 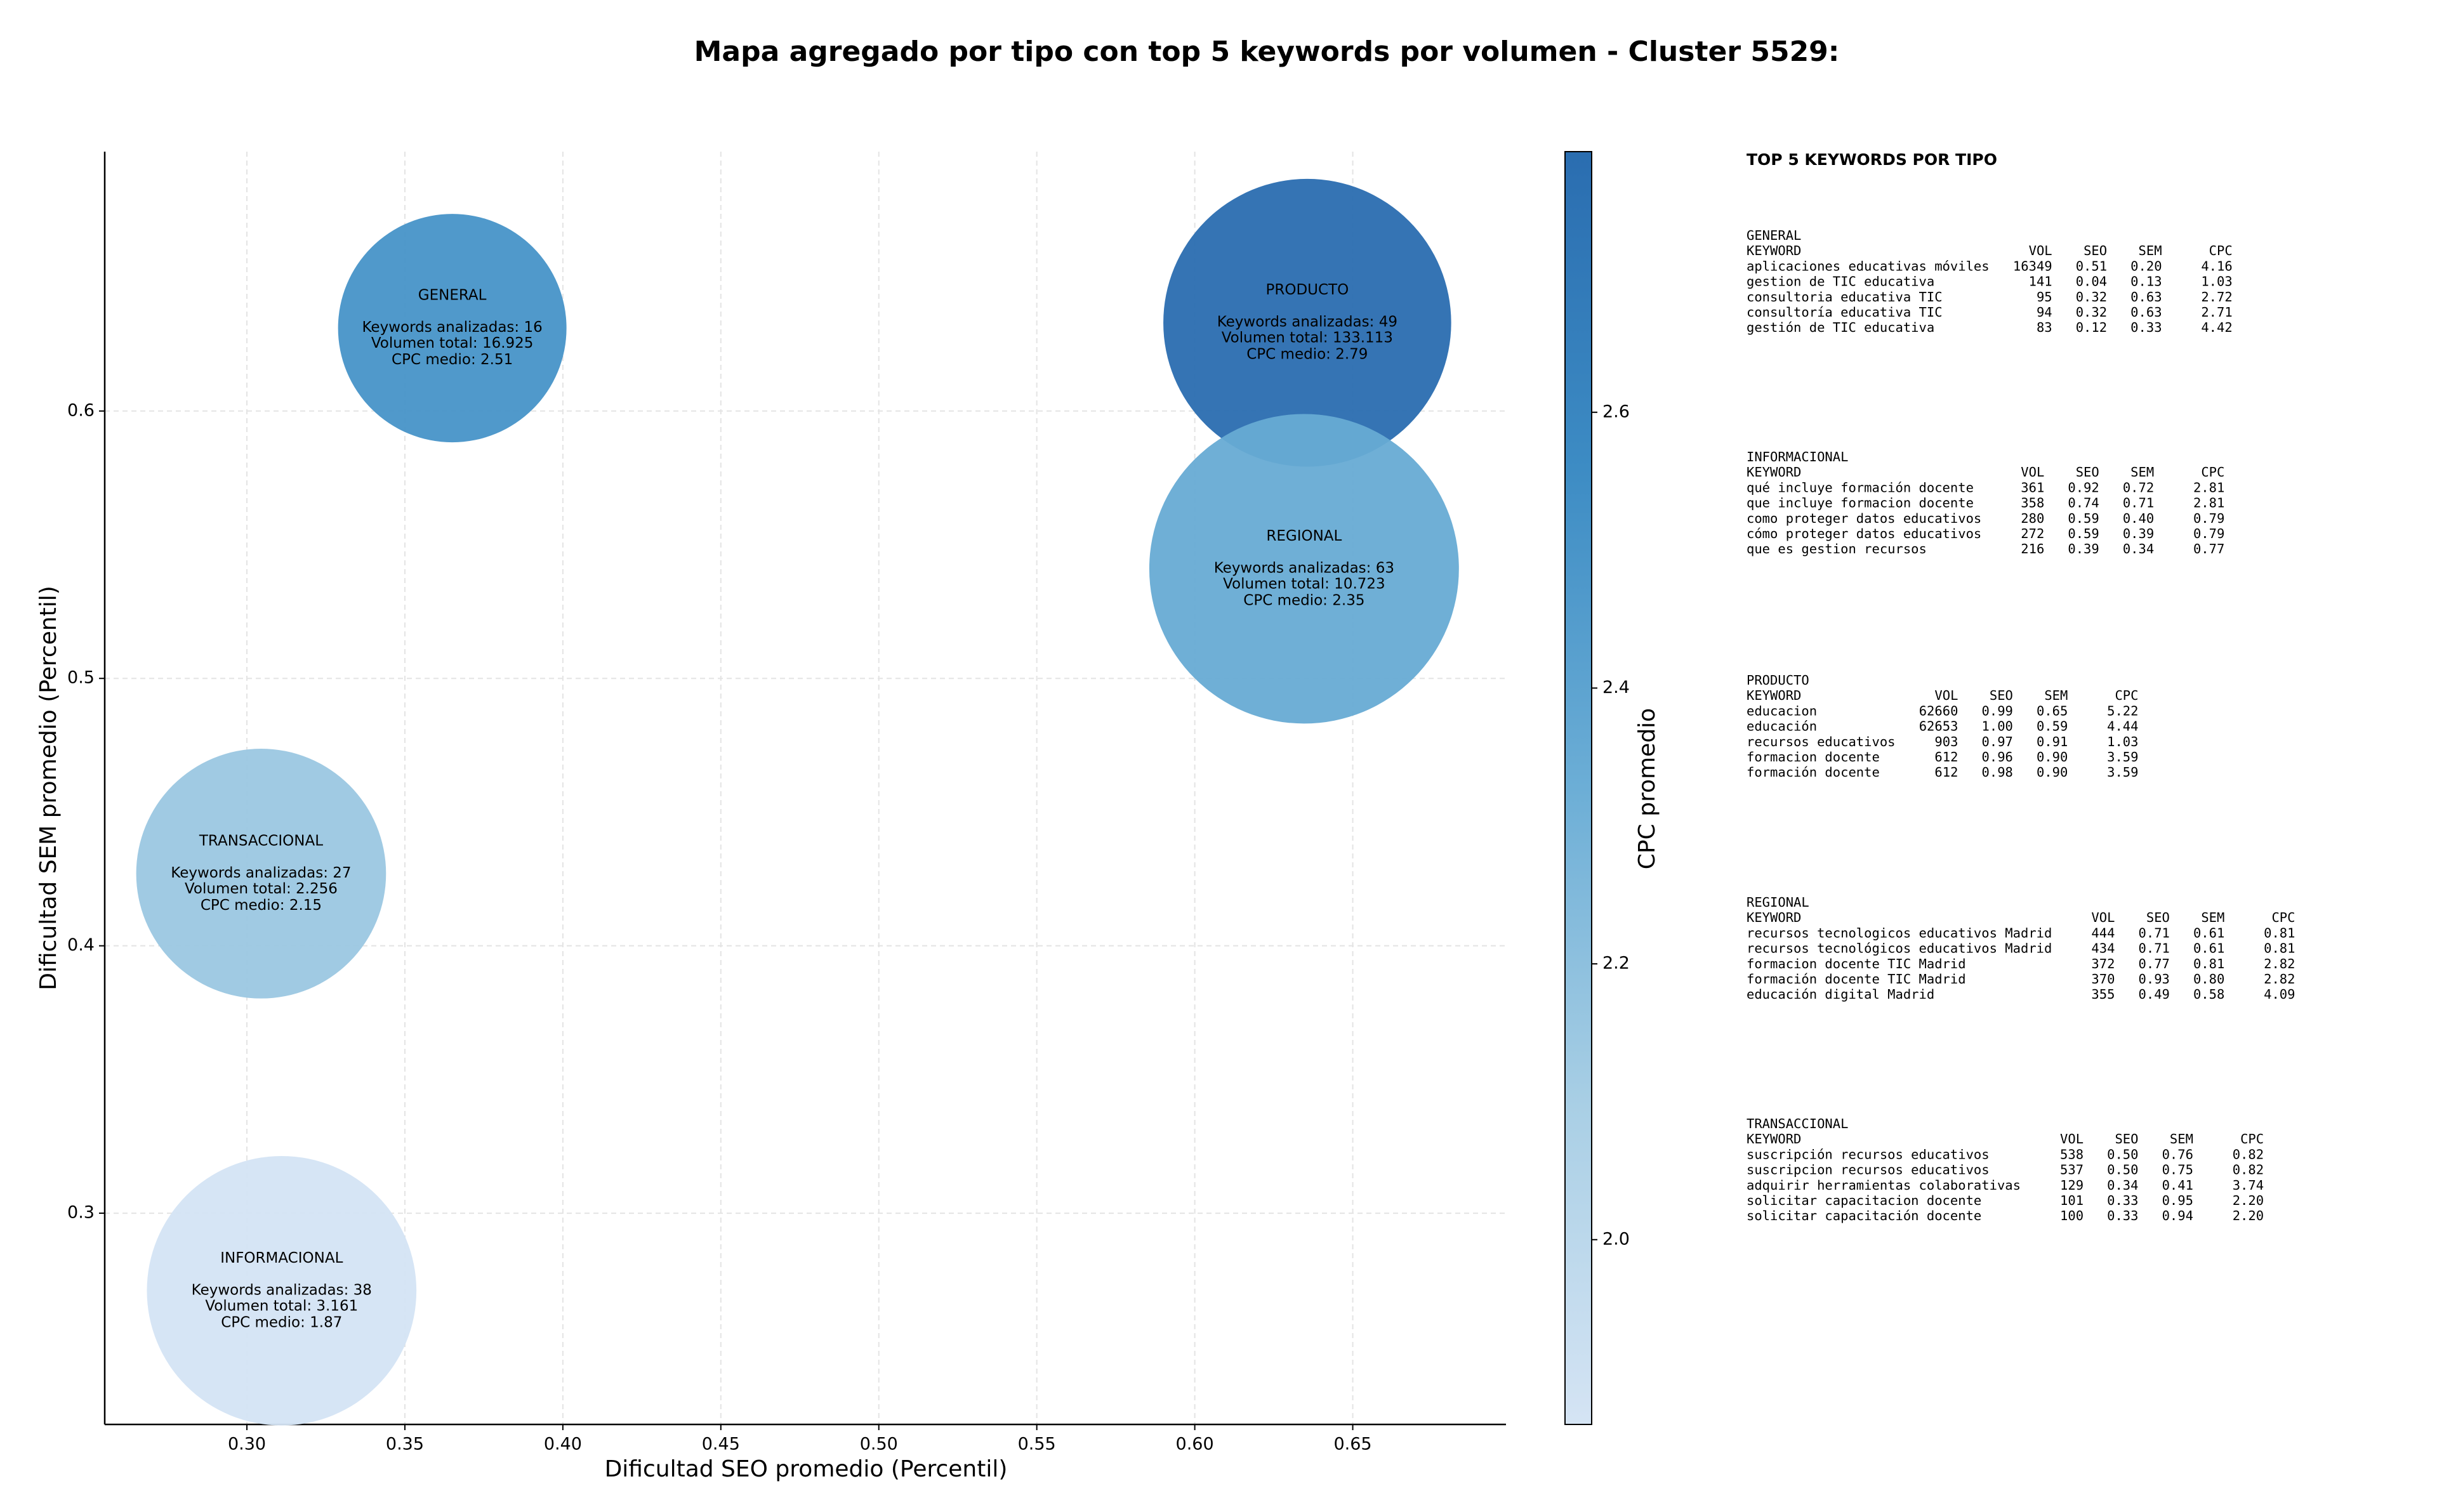 I want to click on panel-cell: solicitar capacitacion docente, so click(x=1864, y=1201).